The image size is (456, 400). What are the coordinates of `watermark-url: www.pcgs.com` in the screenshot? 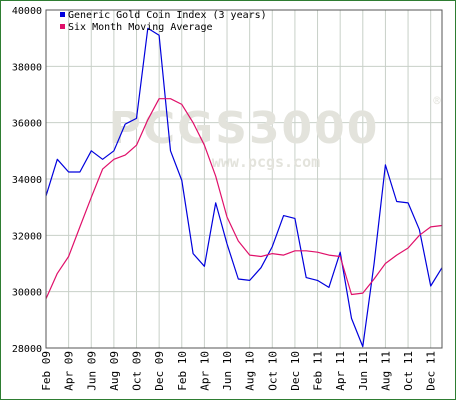 It's located at (266, 162).